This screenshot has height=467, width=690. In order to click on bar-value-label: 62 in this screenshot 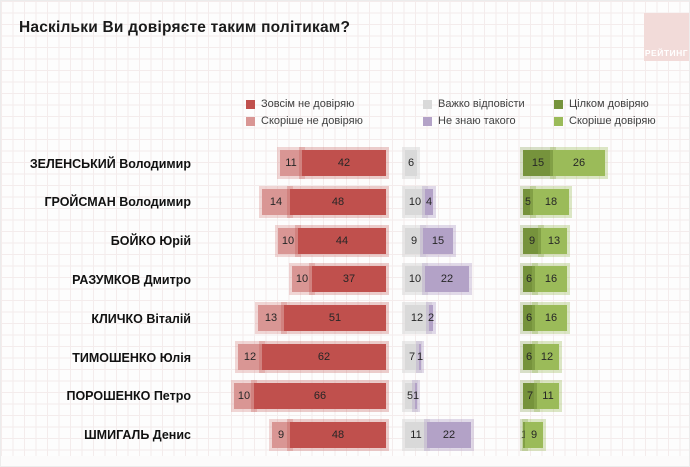, I will do `click(324, 357)`.